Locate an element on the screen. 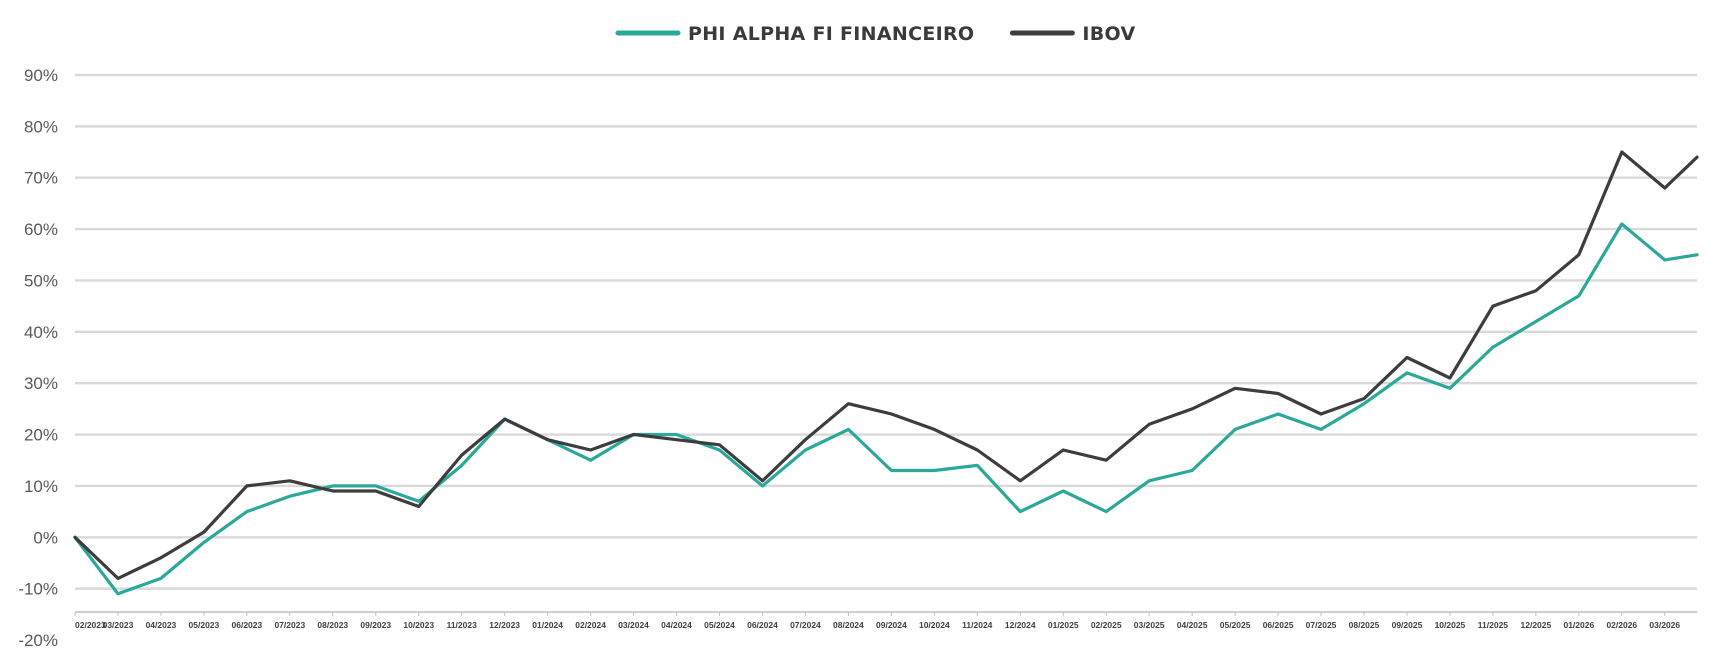 The height and width of the screenshot is (655, 1715). y-tick-label: 50% is located at coordinates (41, 280).